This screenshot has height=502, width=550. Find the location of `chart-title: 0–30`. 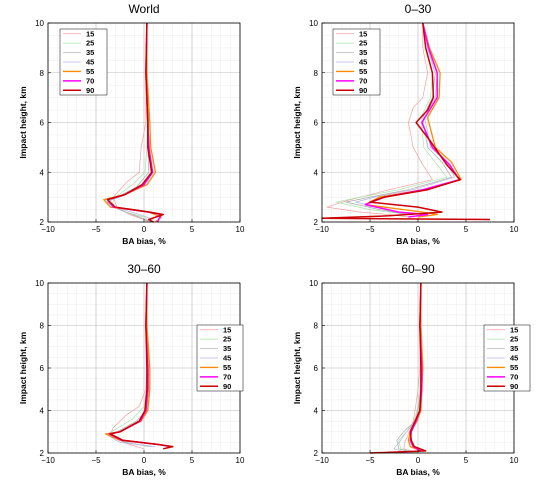

chart-title: 0–30 is located at coordinates (418, 9).